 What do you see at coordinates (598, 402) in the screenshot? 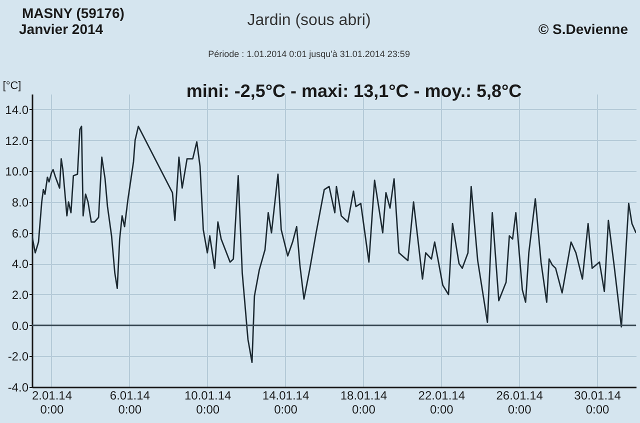
I see `x-tick-label: 30.01.14 0:00` at bounding box center [598, 402].